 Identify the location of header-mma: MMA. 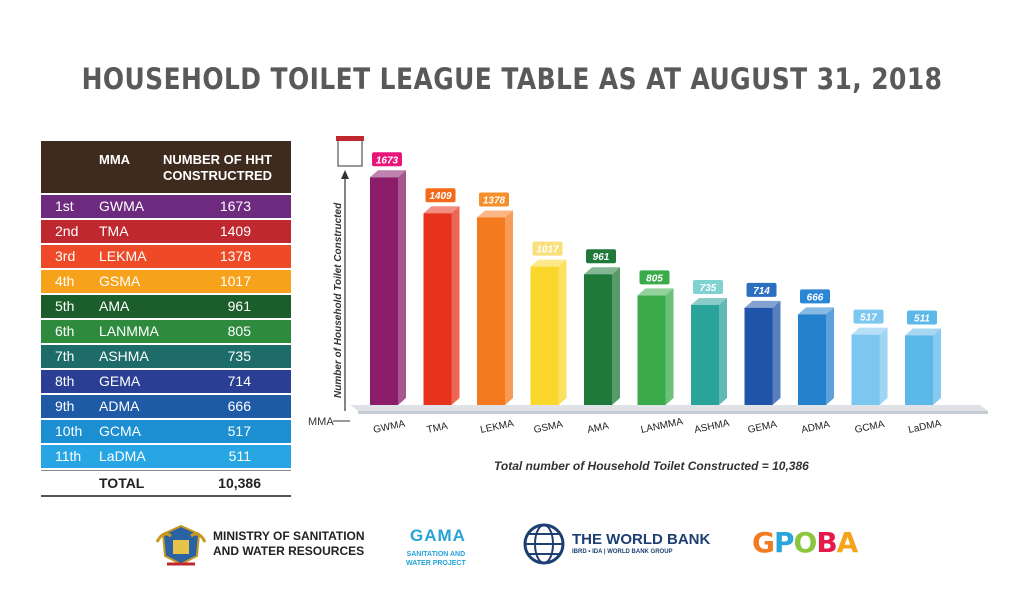
(115, 159).